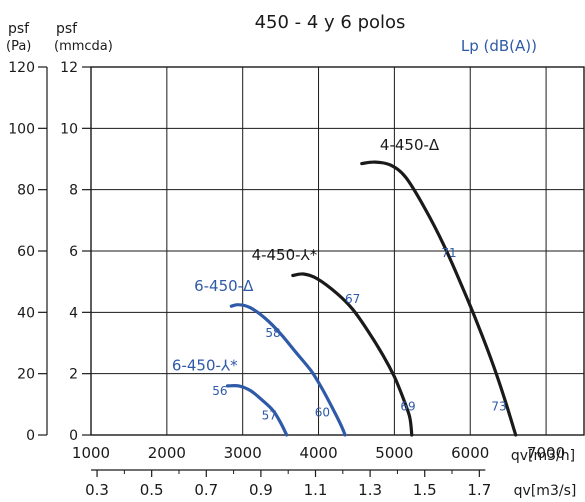  I want to click on x-axis-m3h-tick-label: 3000, so click(243, 453).